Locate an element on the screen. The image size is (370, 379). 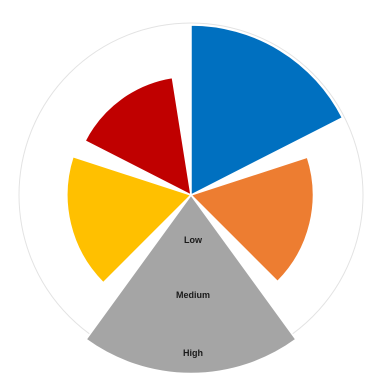
scale-label-low: Low is located at coordinates (193, 240).